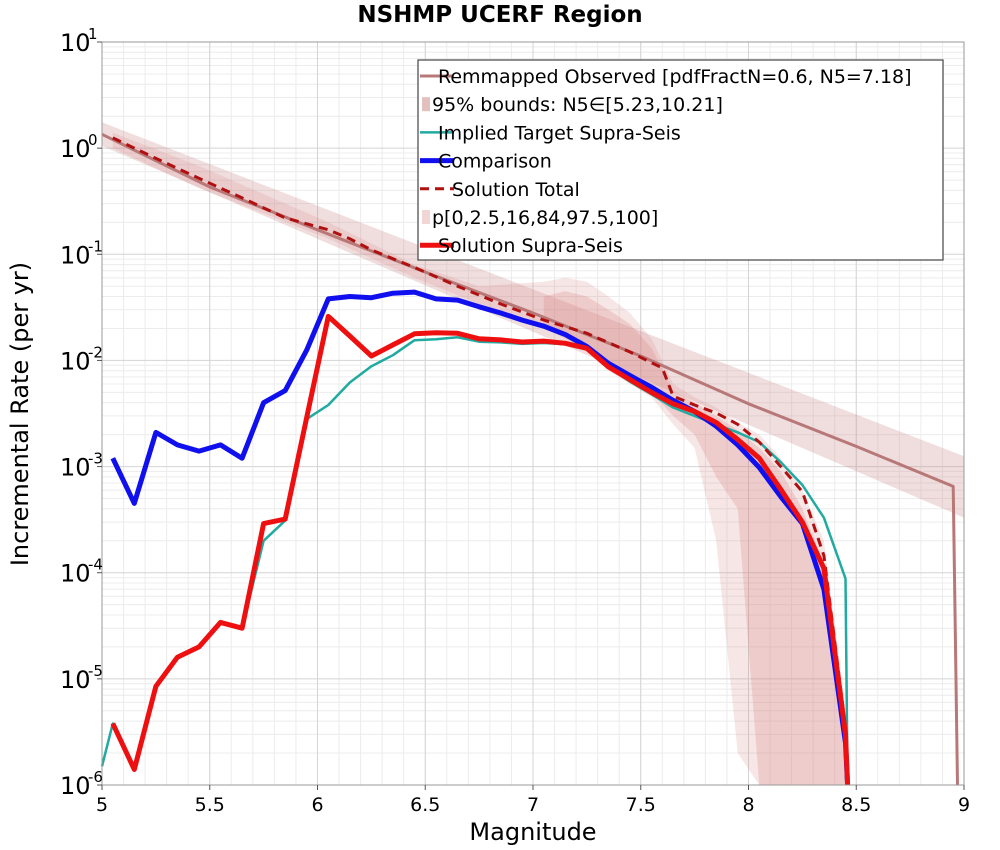  Describe the element at coordinates (499, 15) in the screenshot. I see `chart-title: NSHMP UCERF Region` at that location.